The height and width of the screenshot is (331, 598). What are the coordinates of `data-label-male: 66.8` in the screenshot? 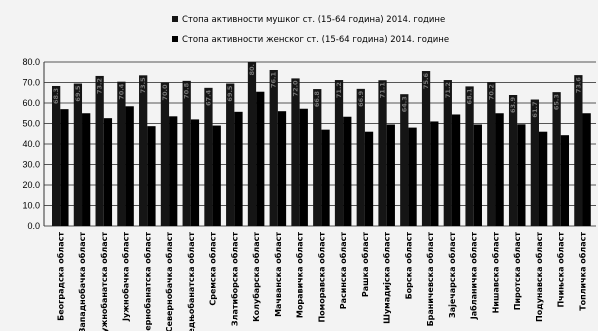 It's located at (317, 99).